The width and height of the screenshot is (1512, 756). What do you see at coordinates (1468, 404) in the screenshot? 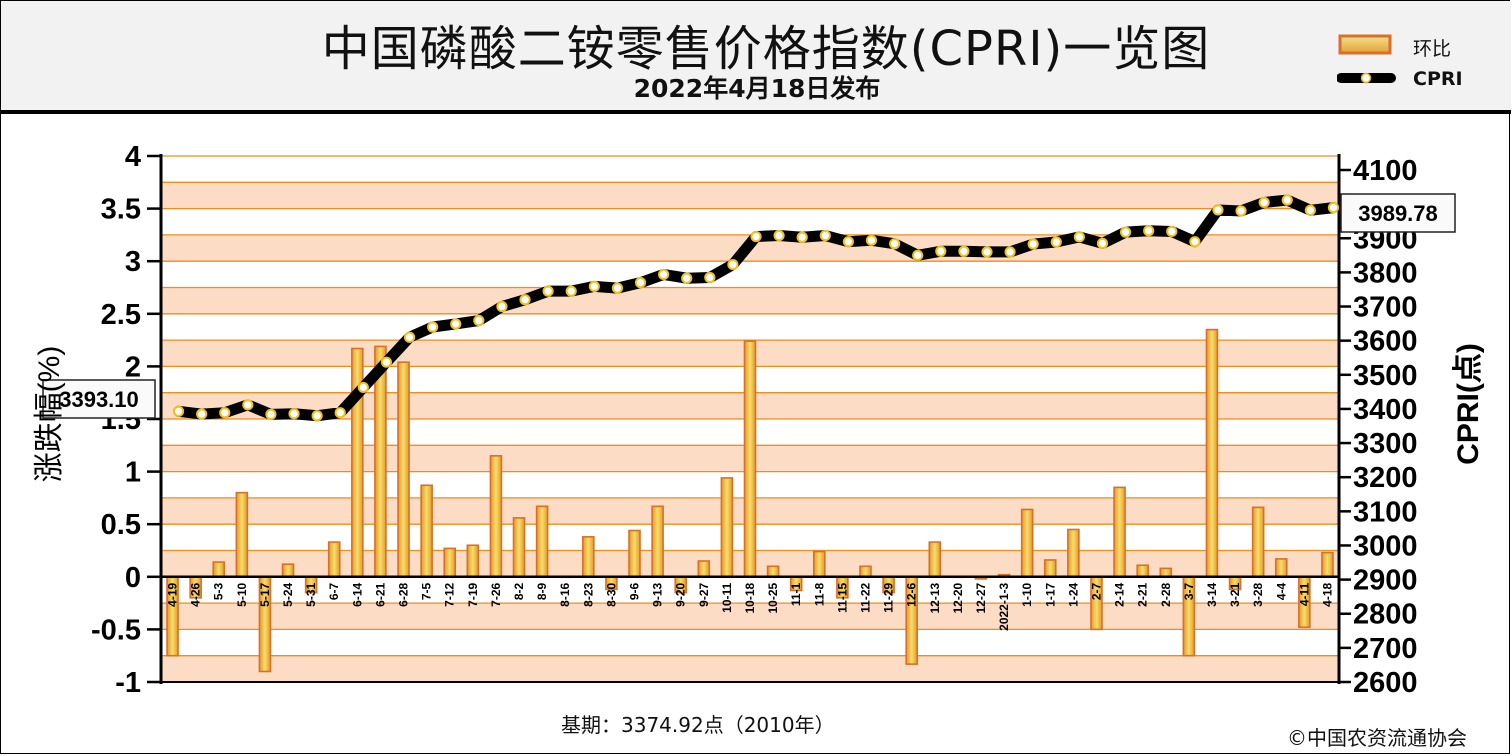
I see `y-axis-right-label: CPRI(点)` at bounding box center [1468, 404].